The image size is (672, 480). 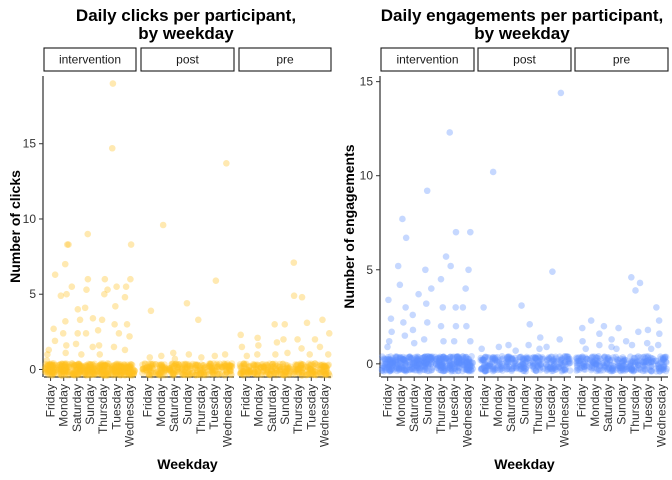 I want to click on x-tick-label: Saturday, so click(x=608, y=408).